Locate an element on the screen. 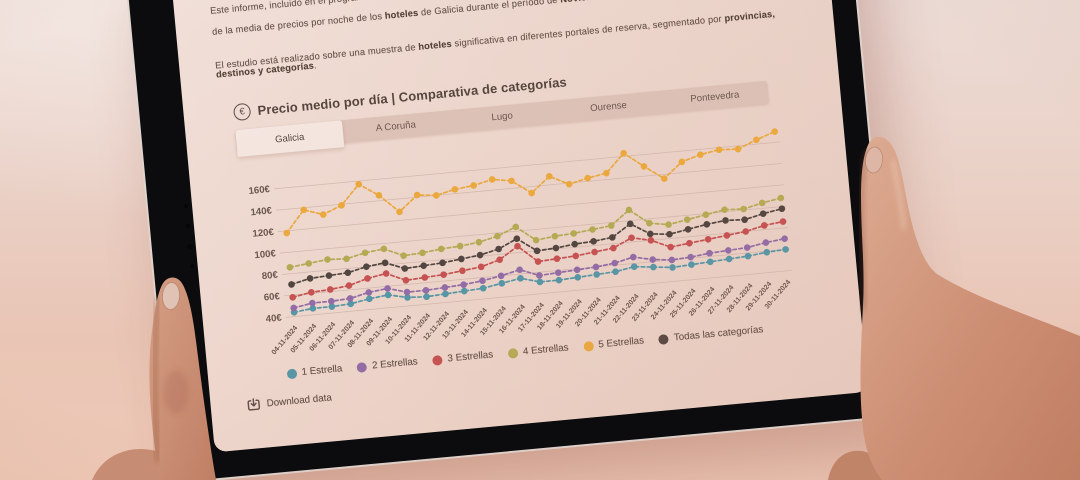  download-icon is located at coordinates (254, 404).